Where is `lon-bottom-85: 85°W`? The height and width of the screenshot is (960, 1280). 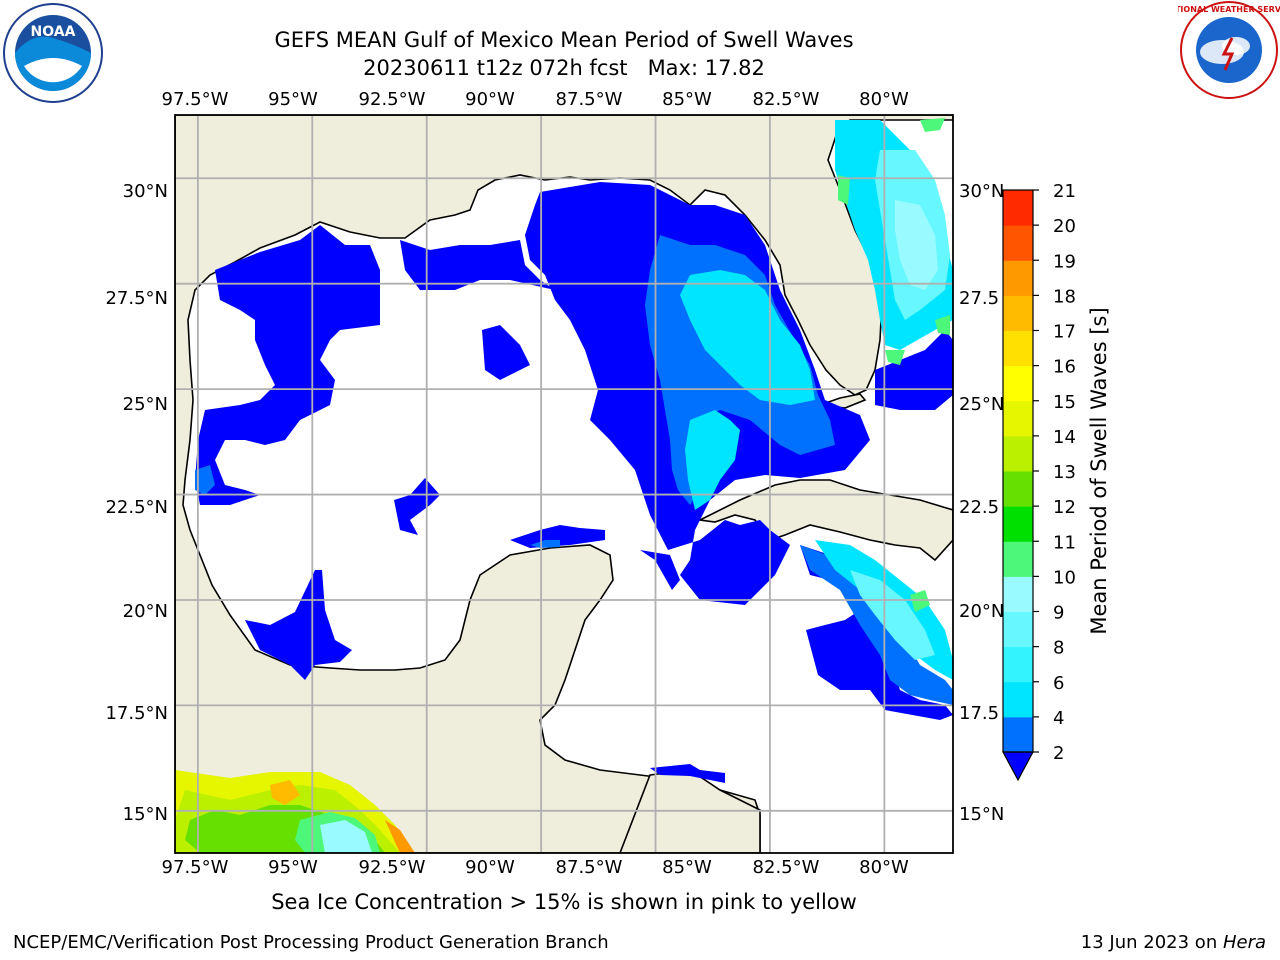
lon-bottom-85: 85°W is located at coordinates (687, 867).